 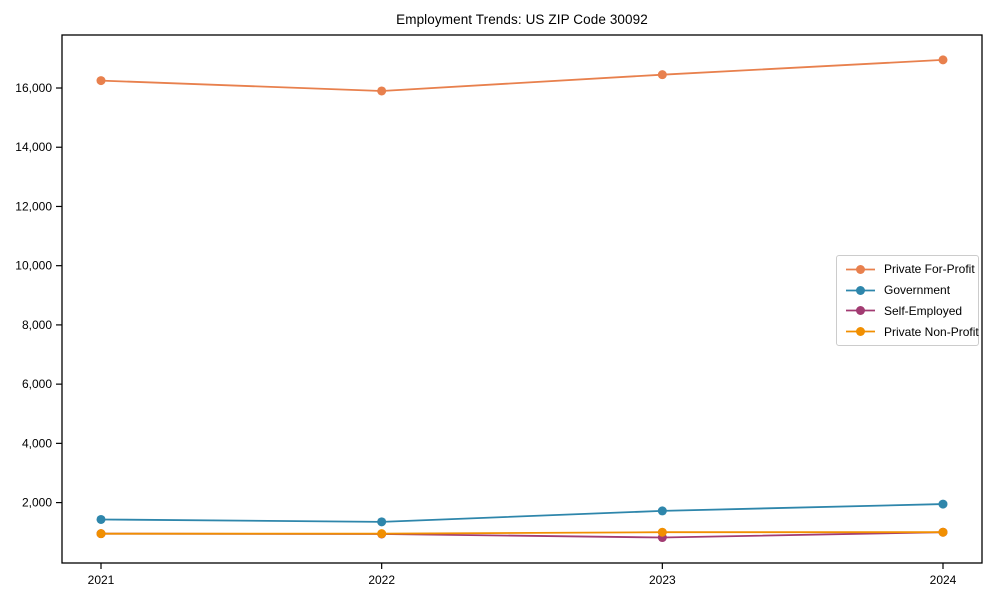 I want to click on y-tick-label: 6,000, so click(x=37, y=384).